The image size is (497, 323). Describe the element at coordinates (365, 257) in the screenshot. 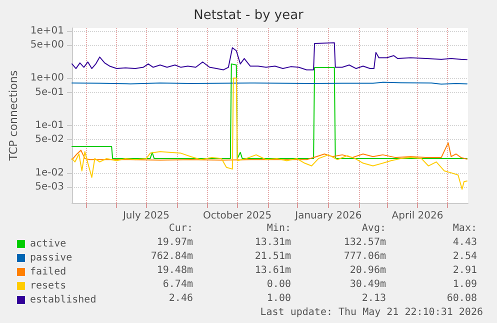

I see `text: 777.06m` at that location.